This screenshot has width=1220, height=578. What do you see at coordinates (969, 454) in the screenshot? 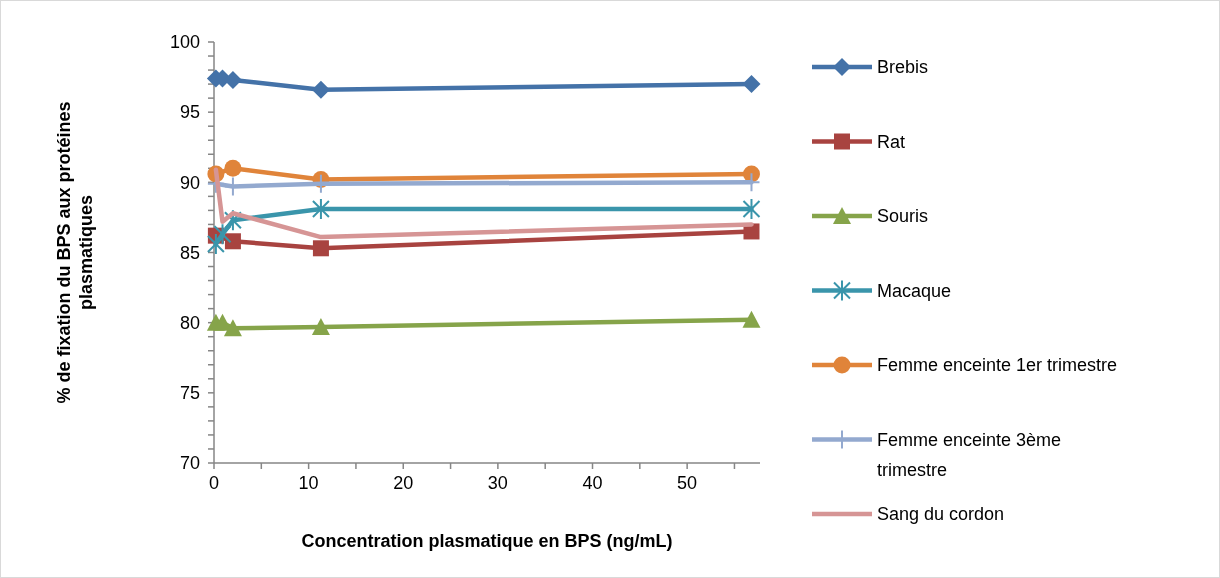
I see `legend-label: Femme enceinte 3ème trimestre` at bounding box center [969, 454].